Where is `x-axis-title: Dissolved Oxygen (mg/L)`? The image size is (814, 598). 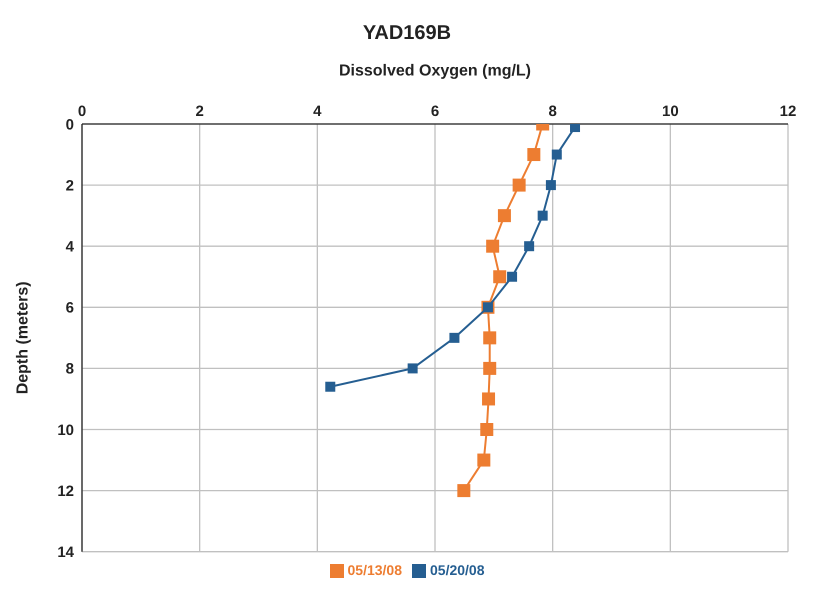
x-axis-title: Dissolved Oxygen (mg/L) is located at coordinates (435, 71).